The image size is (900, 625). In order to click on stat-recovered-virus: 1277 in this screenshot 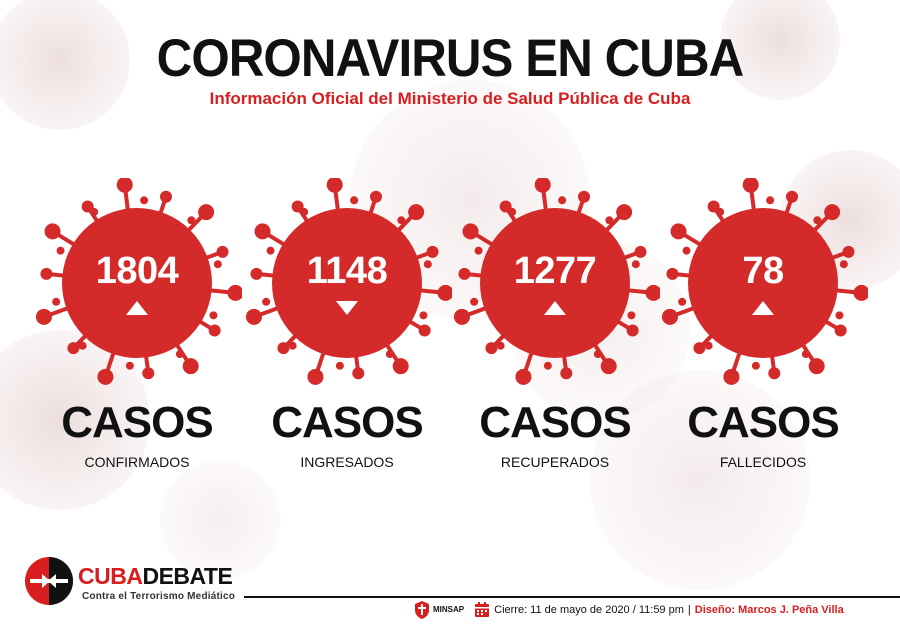, I will do `click(555, 283)`.